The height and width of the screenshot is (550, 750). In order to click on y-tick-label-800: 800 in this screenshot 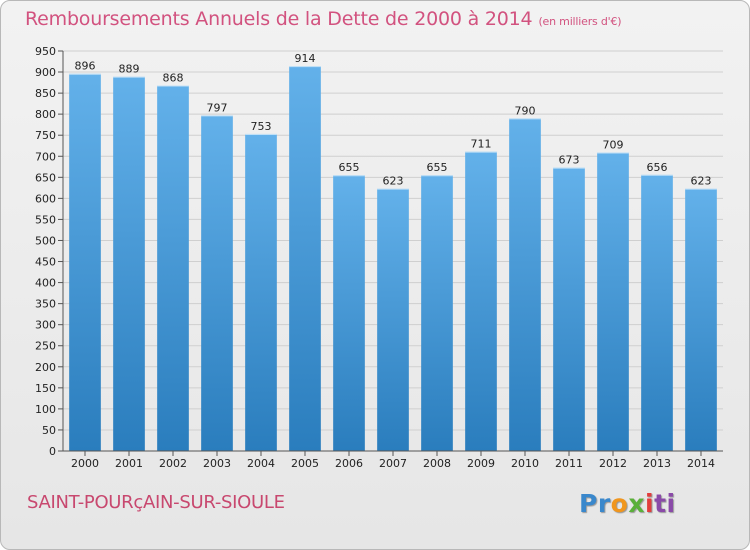, I will do `click(45, 114)`.